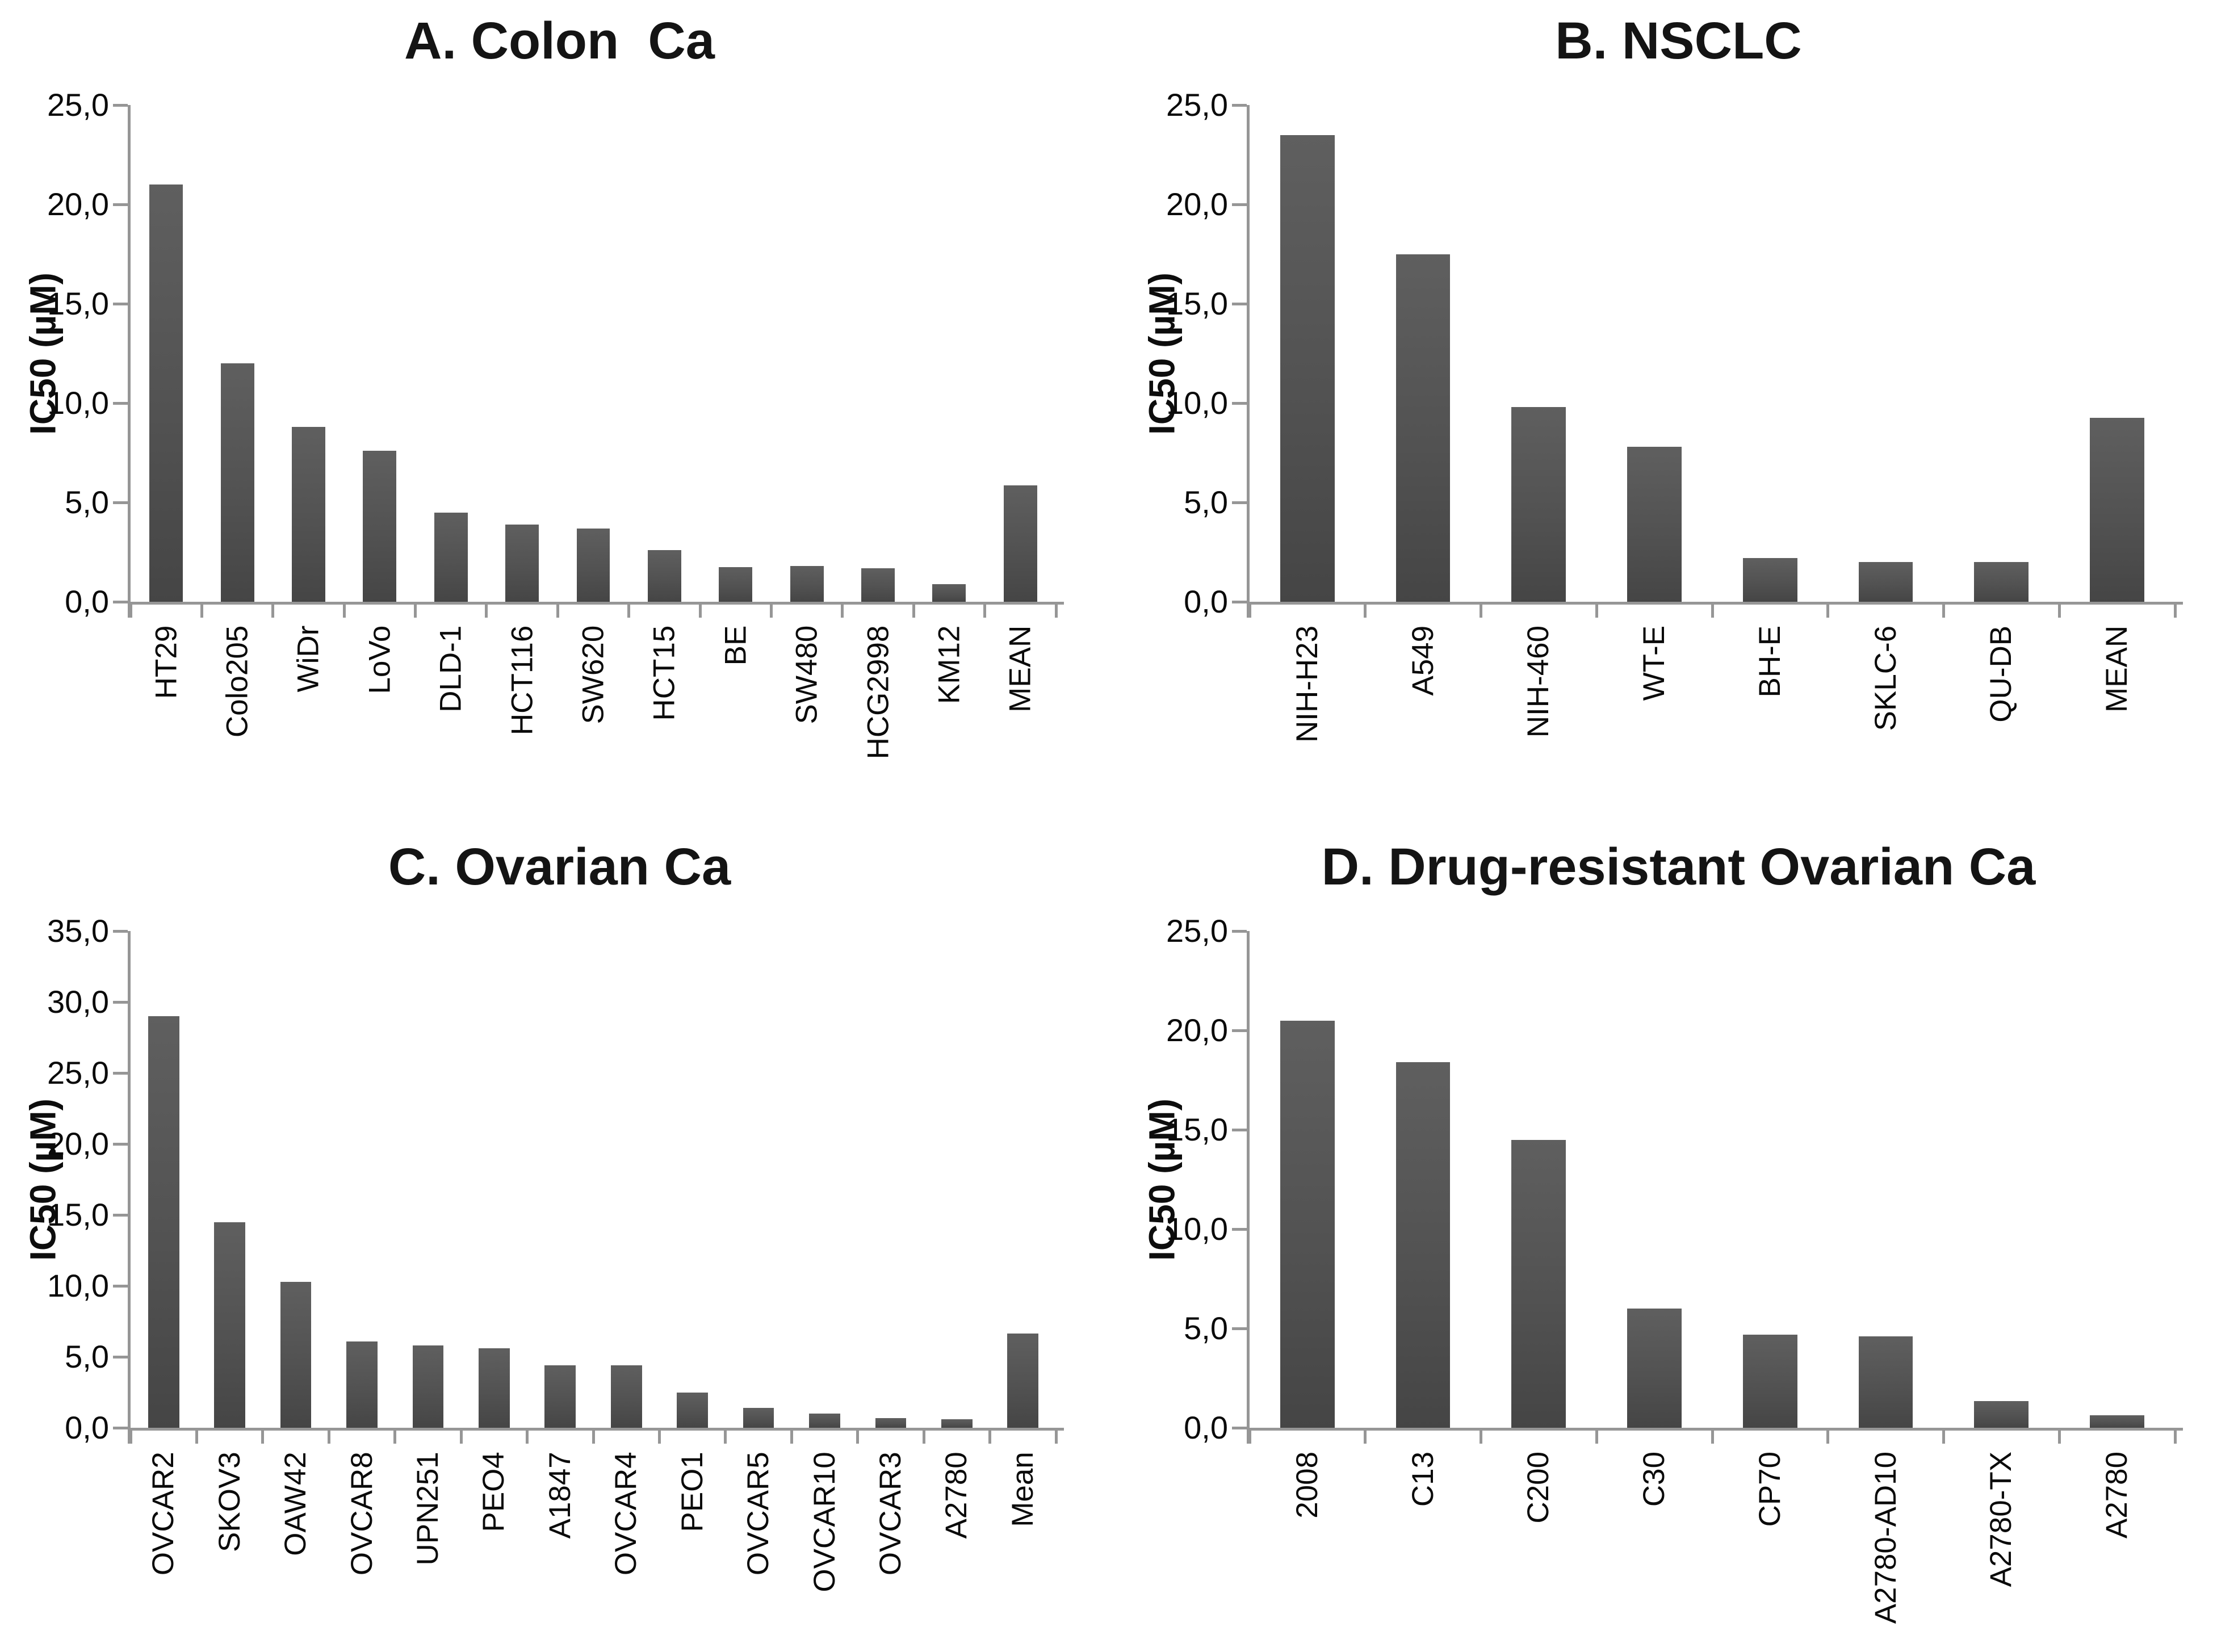 This screenshot has height=1652, width=2238. What do you see at coordinates (626, 1513) in the screenshot?
I see `x-category-label: OVCAR4` at bounding box center [626, 1513].